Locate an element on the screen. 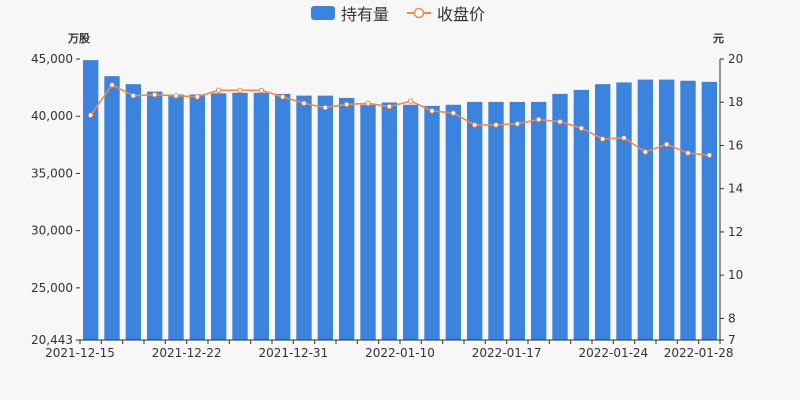 The image size is (800, 400). left-tick-label: 40,000 is located at coordinates (52, 116).